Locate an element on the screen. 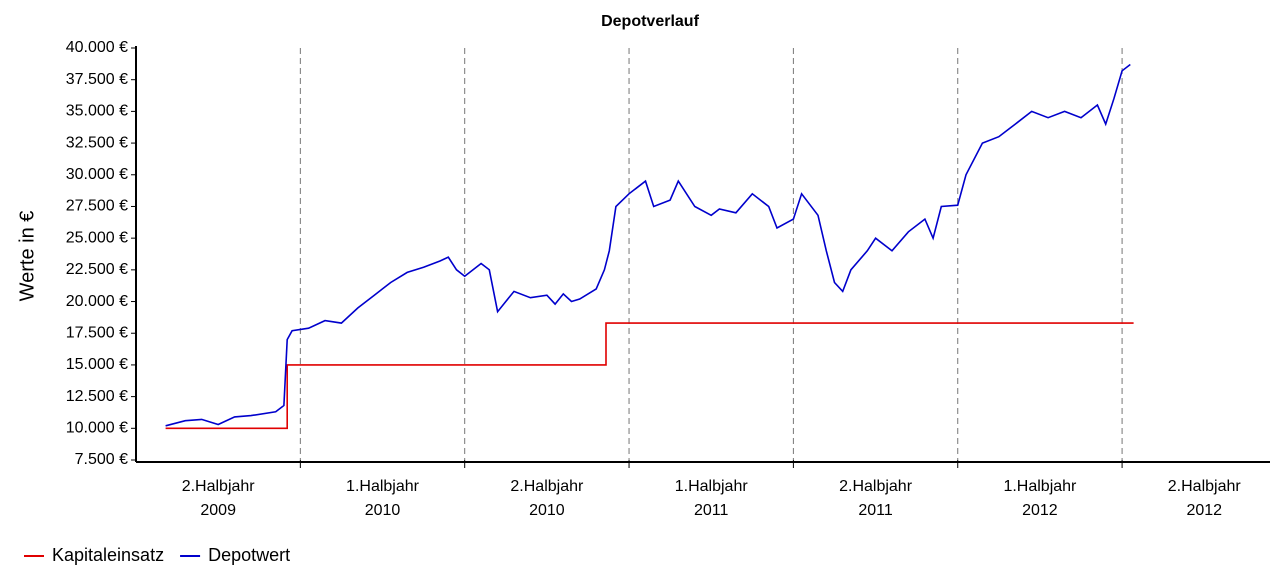 The height and width of the screenshot is (569, 1274). legend-label: Depotwert is located at coordinates (249, 555).